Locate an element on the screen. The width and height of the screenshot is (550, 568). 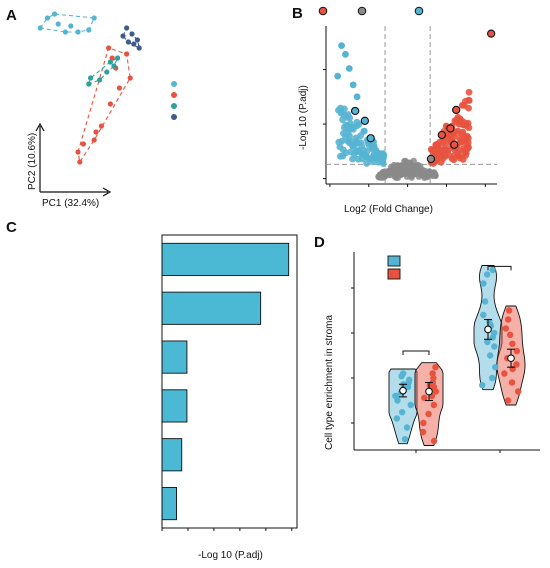
significance-bracket is located at coordinates (416, 352).